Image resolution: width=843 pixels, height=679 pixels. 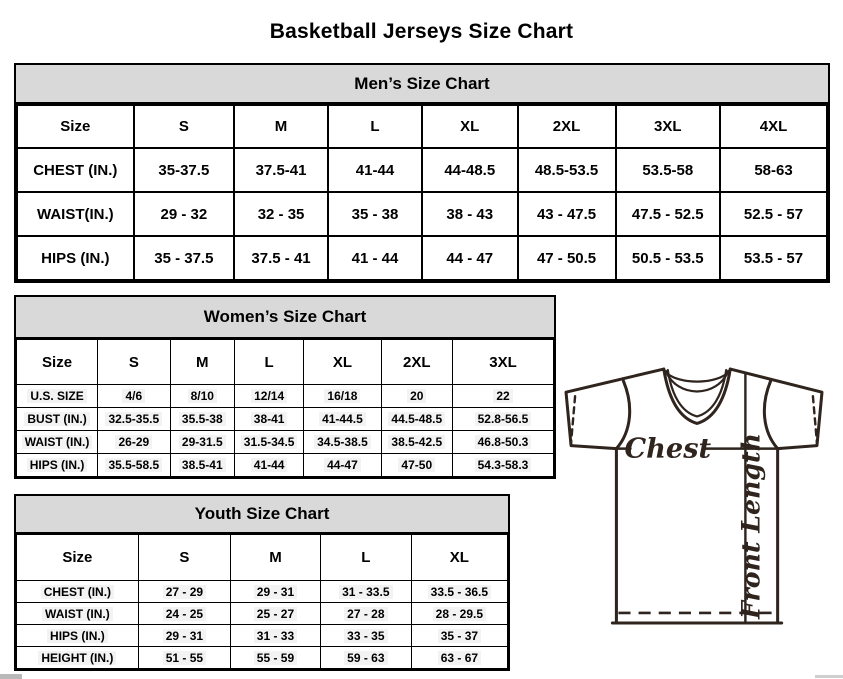 What do you see at coordinates (134, 442) in the screenshot?
I see `size-value-cell: 26-29` at bounding box center [134, 442].